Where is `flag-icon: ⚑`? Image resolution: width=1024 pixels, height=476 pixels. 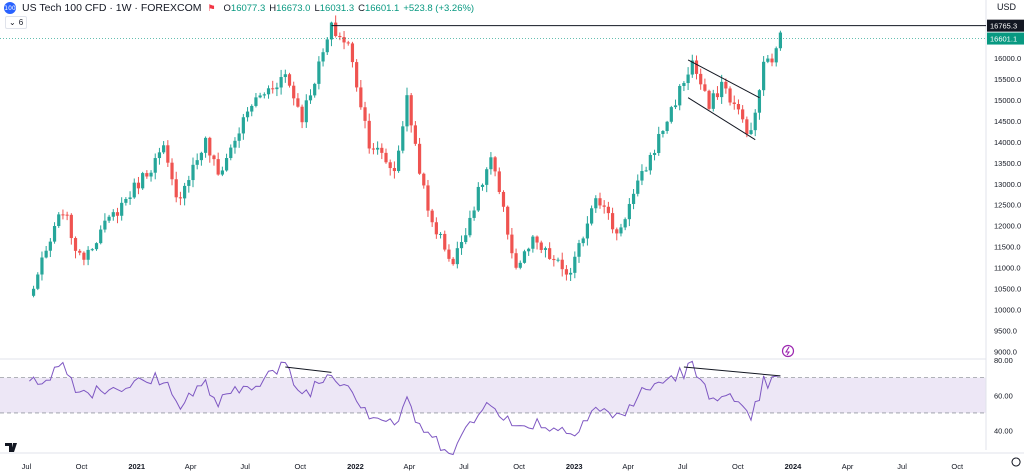
flag-icon: ⚑ is located at coordinates (211, 8).